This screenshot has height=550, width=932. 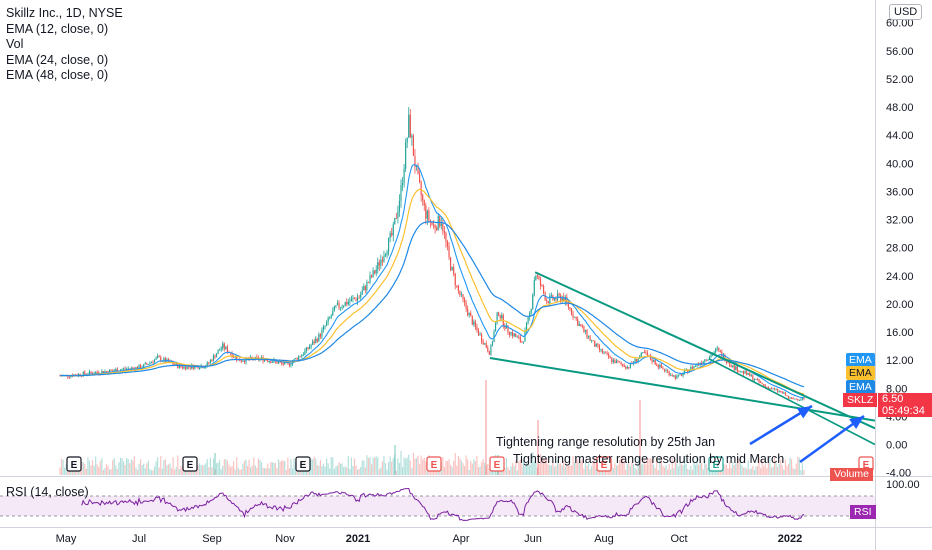 I want to click on y-tick-label: 60.00, so click(x=900, y=24).